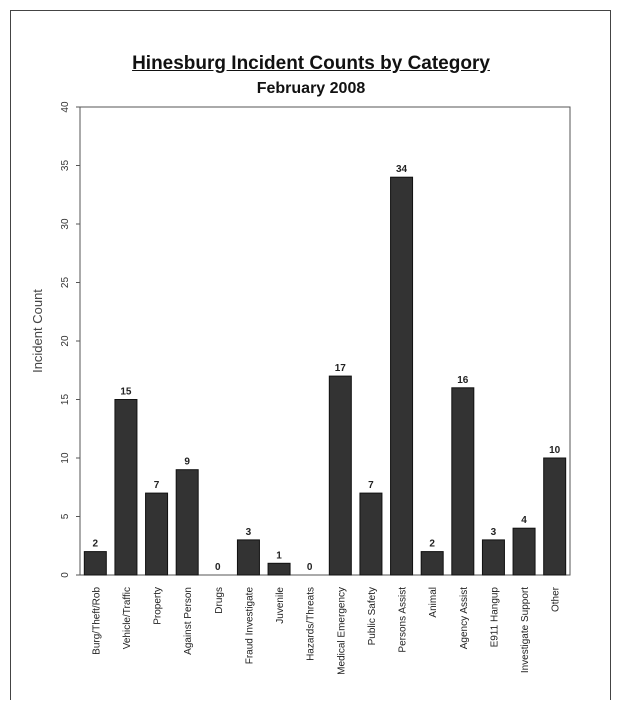 Image resolution: width=622 pixels, height=705 pixels. What do you see at coordinates (158, 606) in the screenshot?
I see `category-label: Property` at bounding box center [158, 606].